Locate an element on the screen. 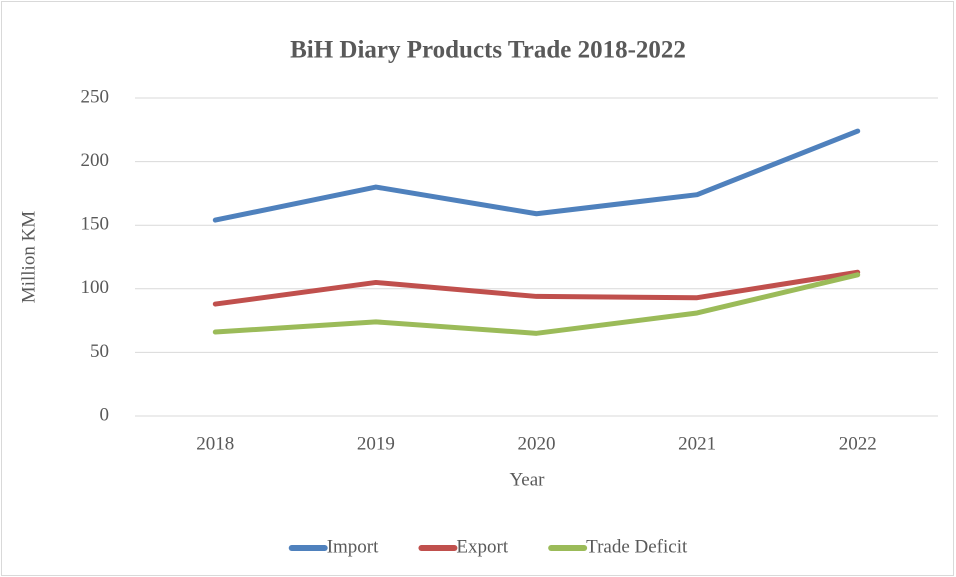  x-axis-label: Year is located at coordinates (527, 479).